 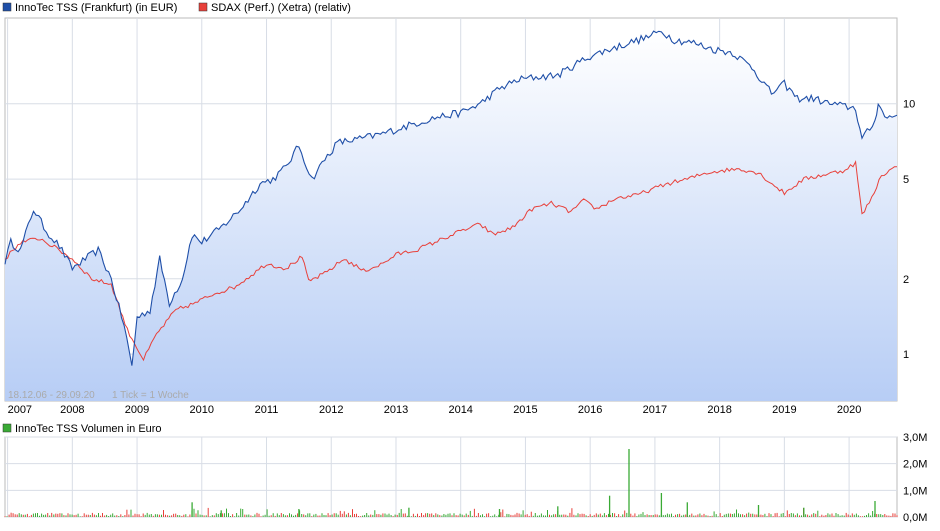 I want to click on y-tick-label: 1, so click(x=906, y=355).